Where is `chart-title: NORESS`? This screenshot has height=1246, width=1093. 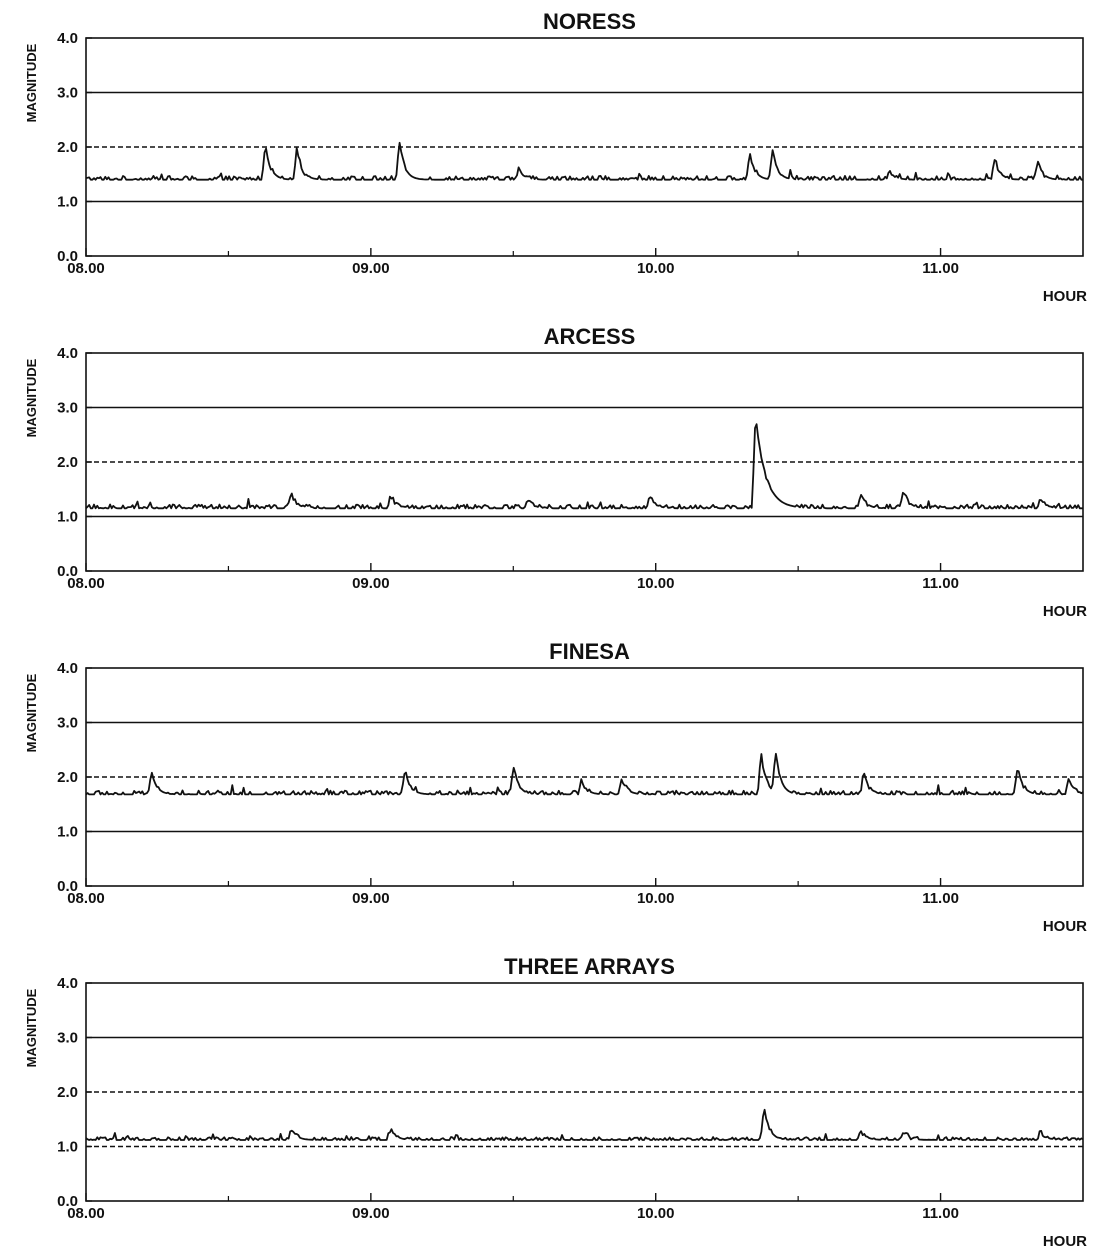
chart-title: NORESS is located at coordinates (589, 21).